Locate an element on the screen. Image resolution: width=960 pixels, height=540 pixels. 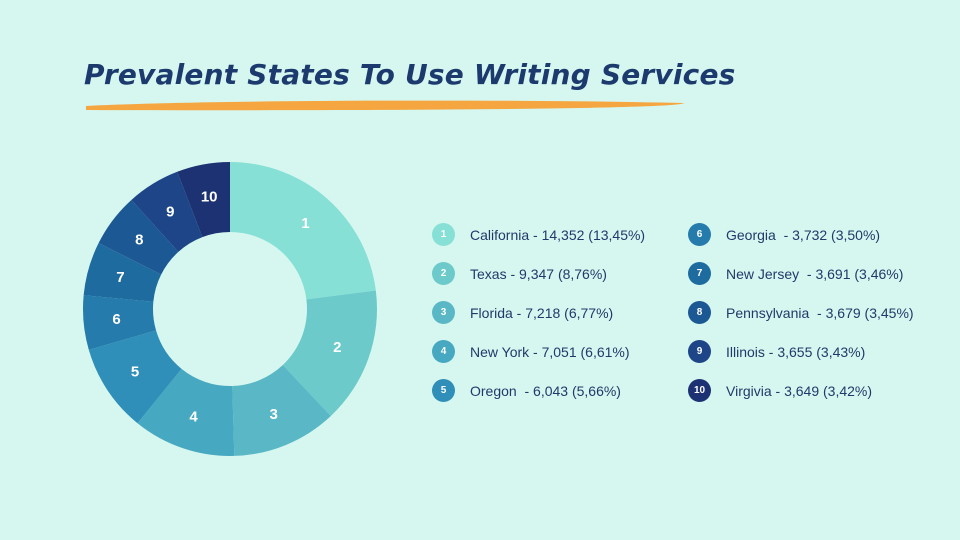
legend-label: New Jersey - 3,691 (3,46%) is located at coordinates (815, 273).